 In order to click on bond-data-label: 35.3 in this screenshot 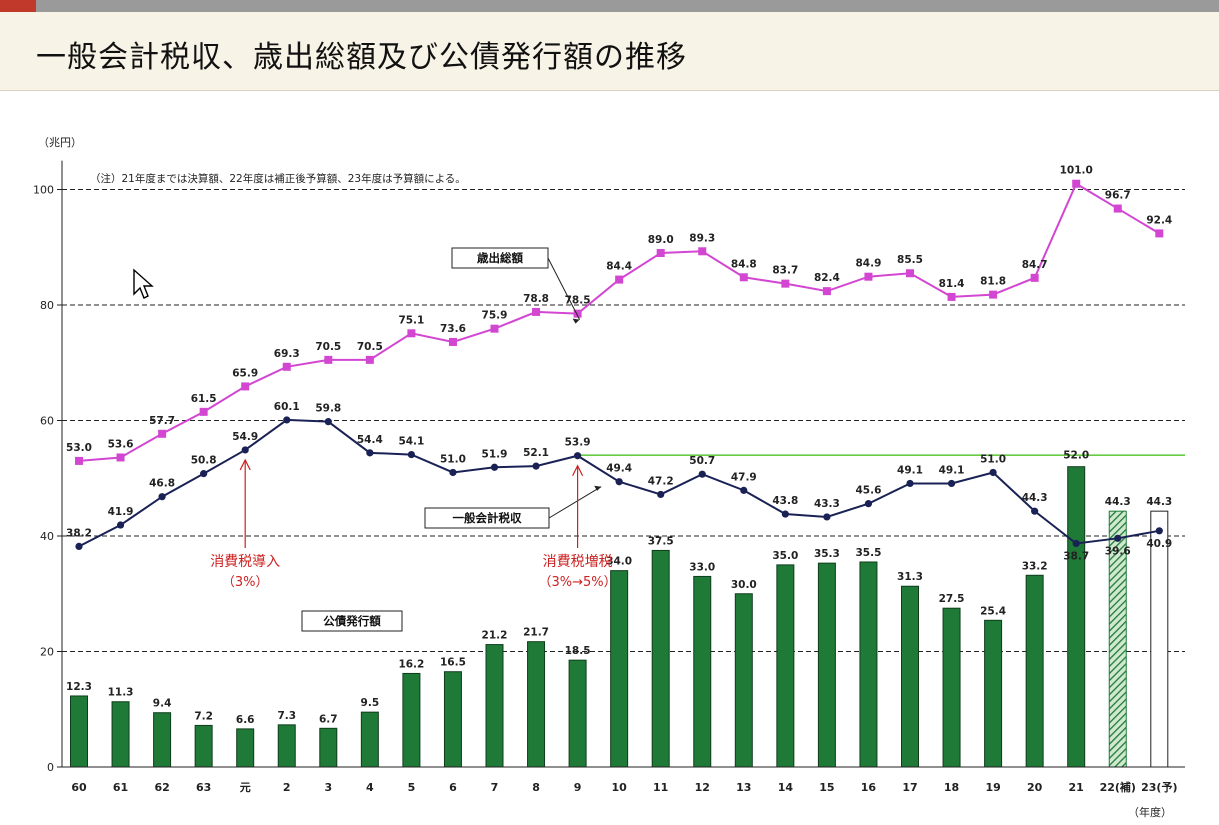, I will do `click(827, 554)`.